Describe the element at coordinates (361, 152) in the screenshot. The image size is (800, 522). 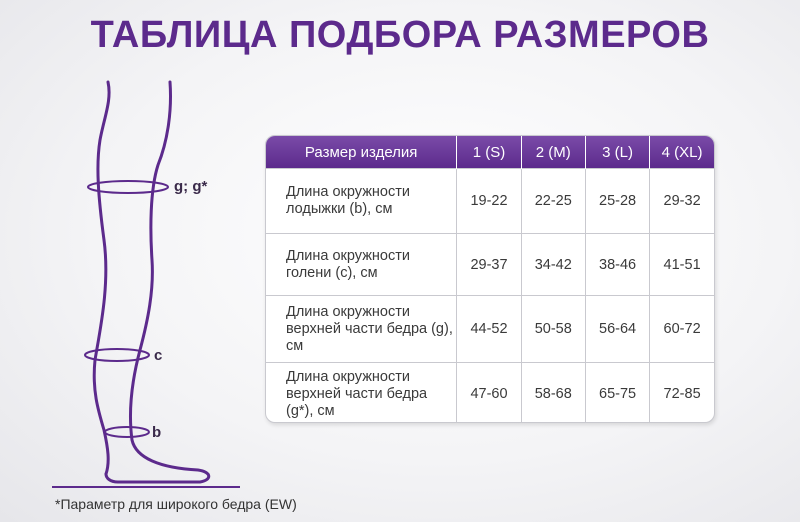
I see `table-header-cell: Размер изделия` at that location.